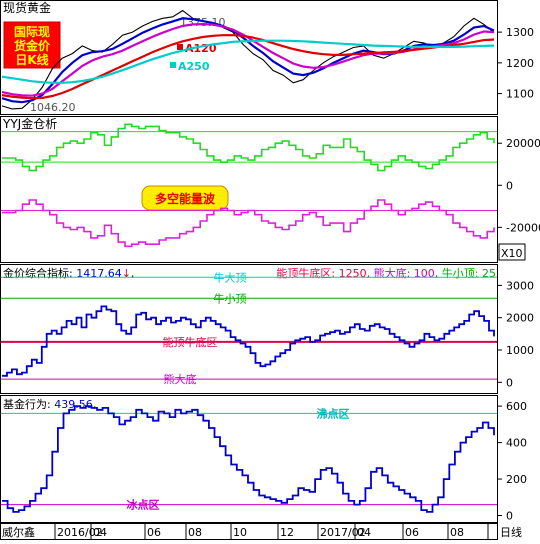 The width and height of the screenshot is (540, 544). What do you see at coordinates (173, 65) in the screenshot?
I see `ma250-marker` at bounding box center [173, 65].